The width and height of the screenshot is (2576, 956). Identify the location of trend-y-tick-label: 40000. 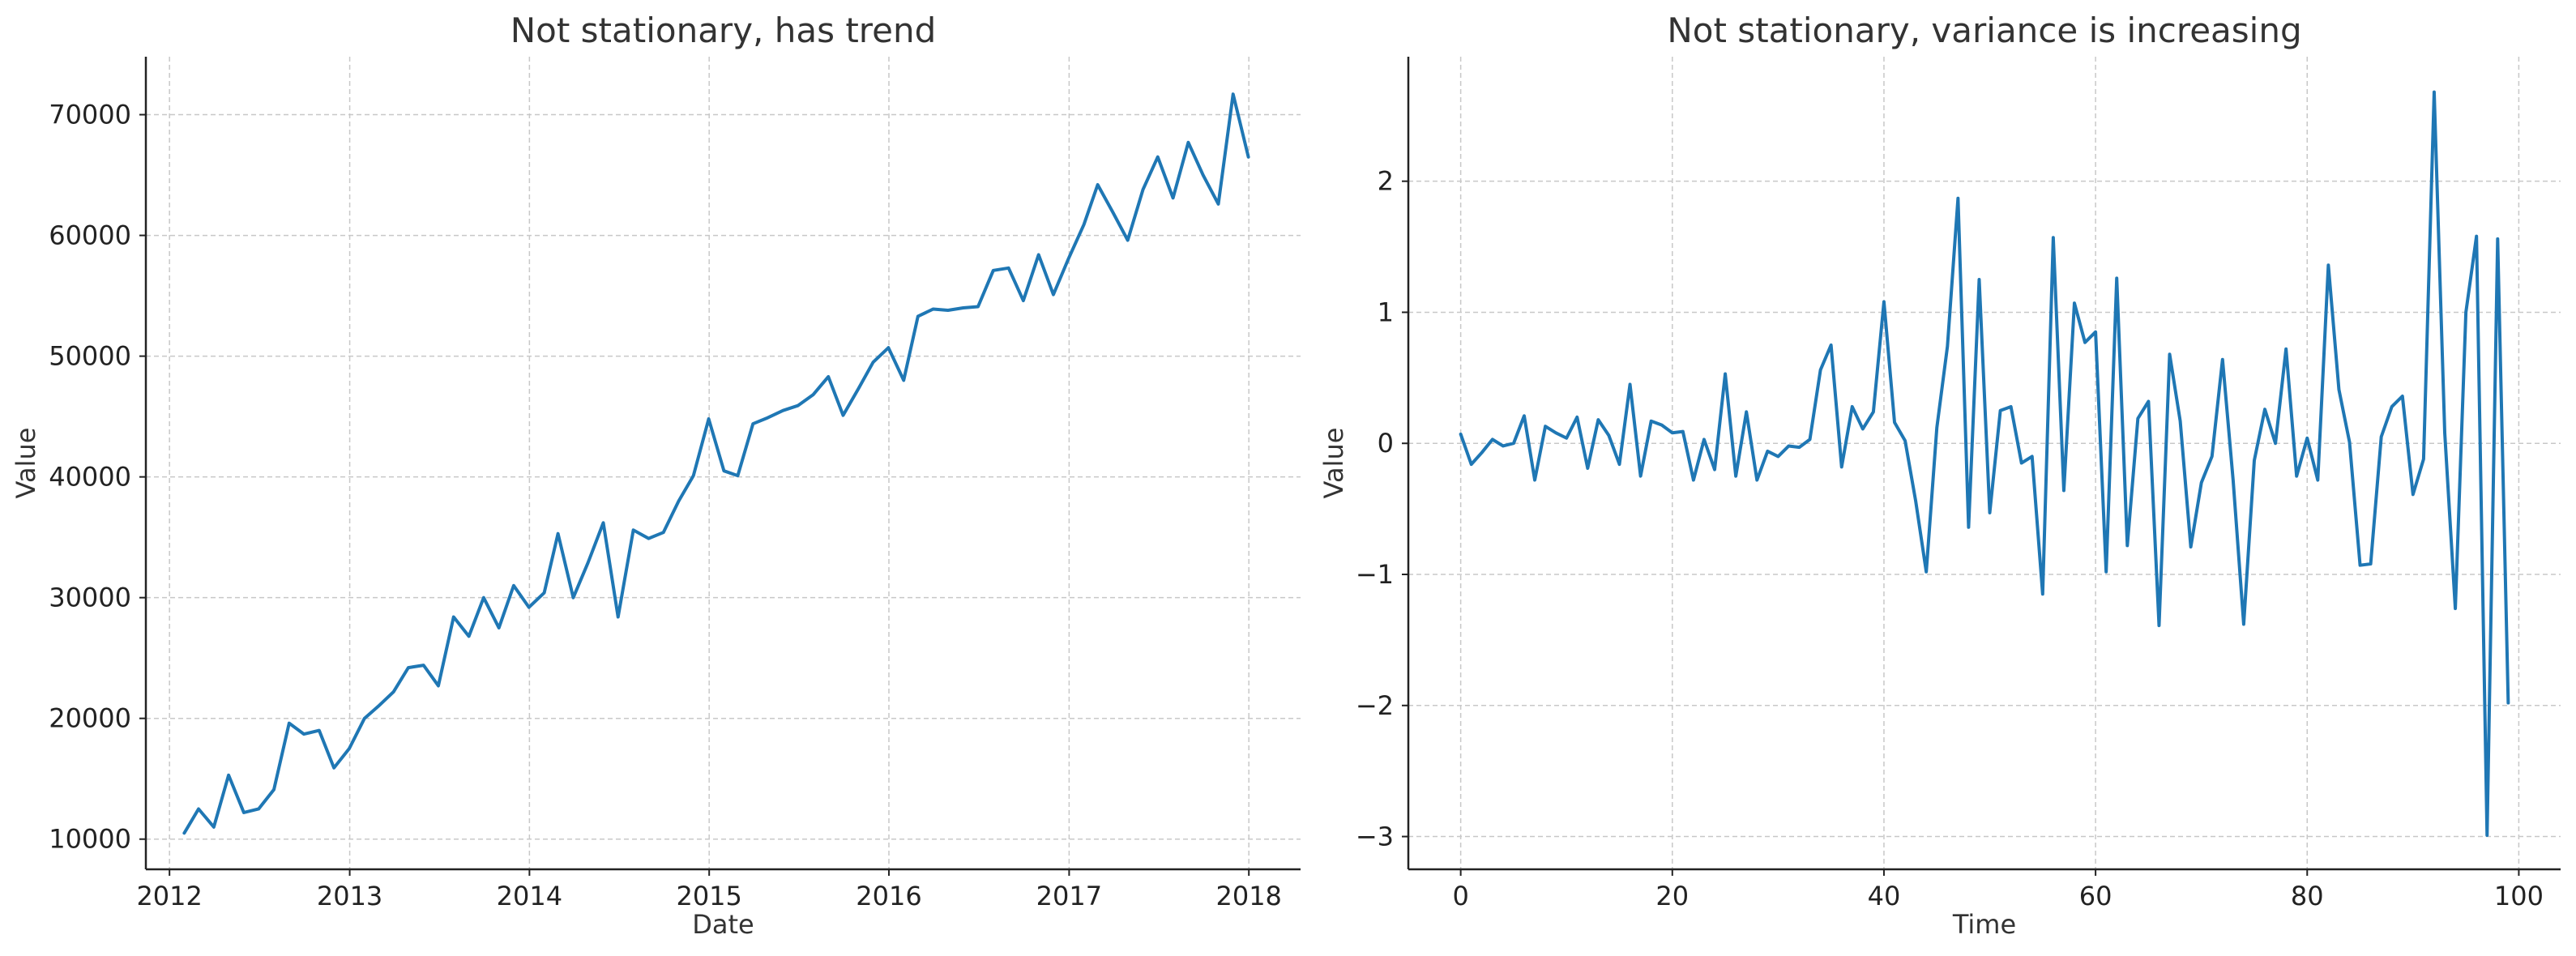
(90, 477).